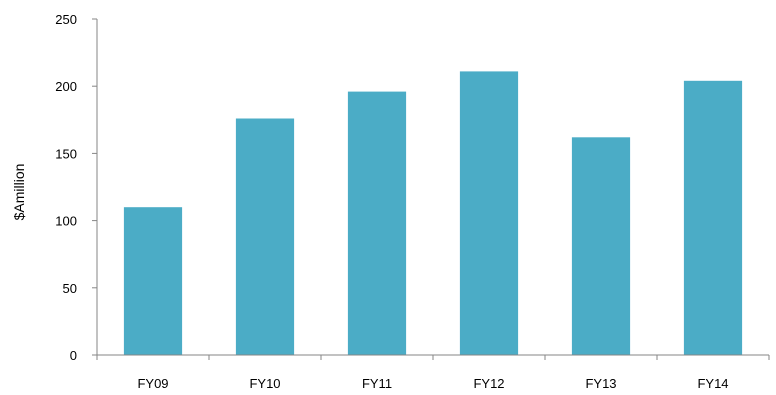 The width and height of the screenshot is (776, 395). What do you see at coordinates (19, 192) in the screenshot?
I see `y-axis-title: $Amillion` at bounding box center [19, 192].